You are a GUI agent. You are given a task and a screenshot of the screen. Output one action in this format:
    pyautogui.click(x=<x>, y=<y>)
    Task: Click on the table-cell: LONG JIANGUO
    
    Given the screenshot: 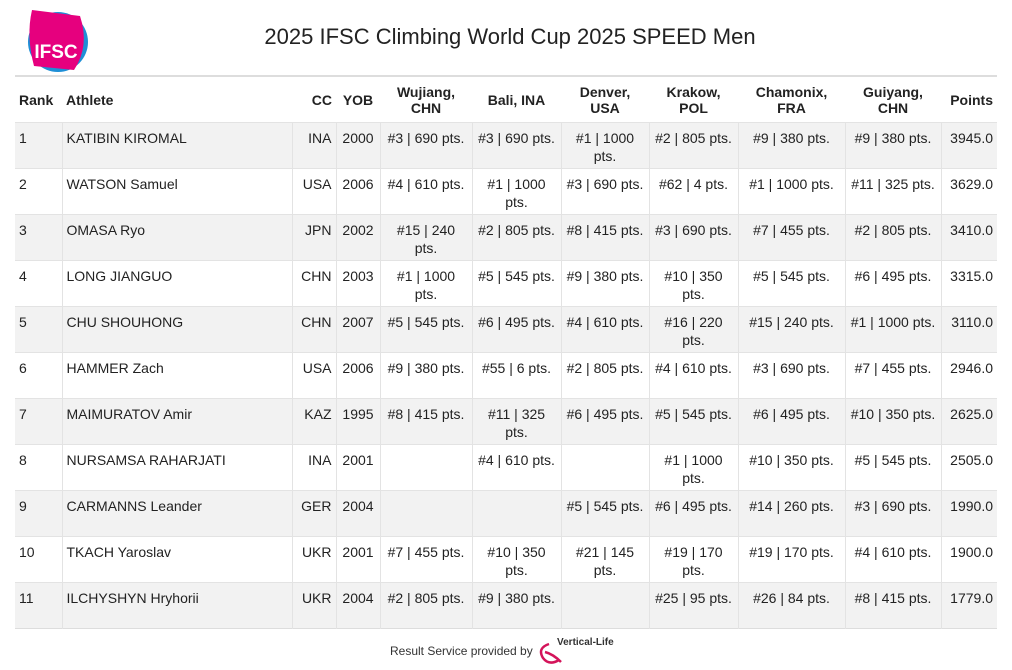 What is the action you would take?
    pyautogui.click(x=176, y=283)
    